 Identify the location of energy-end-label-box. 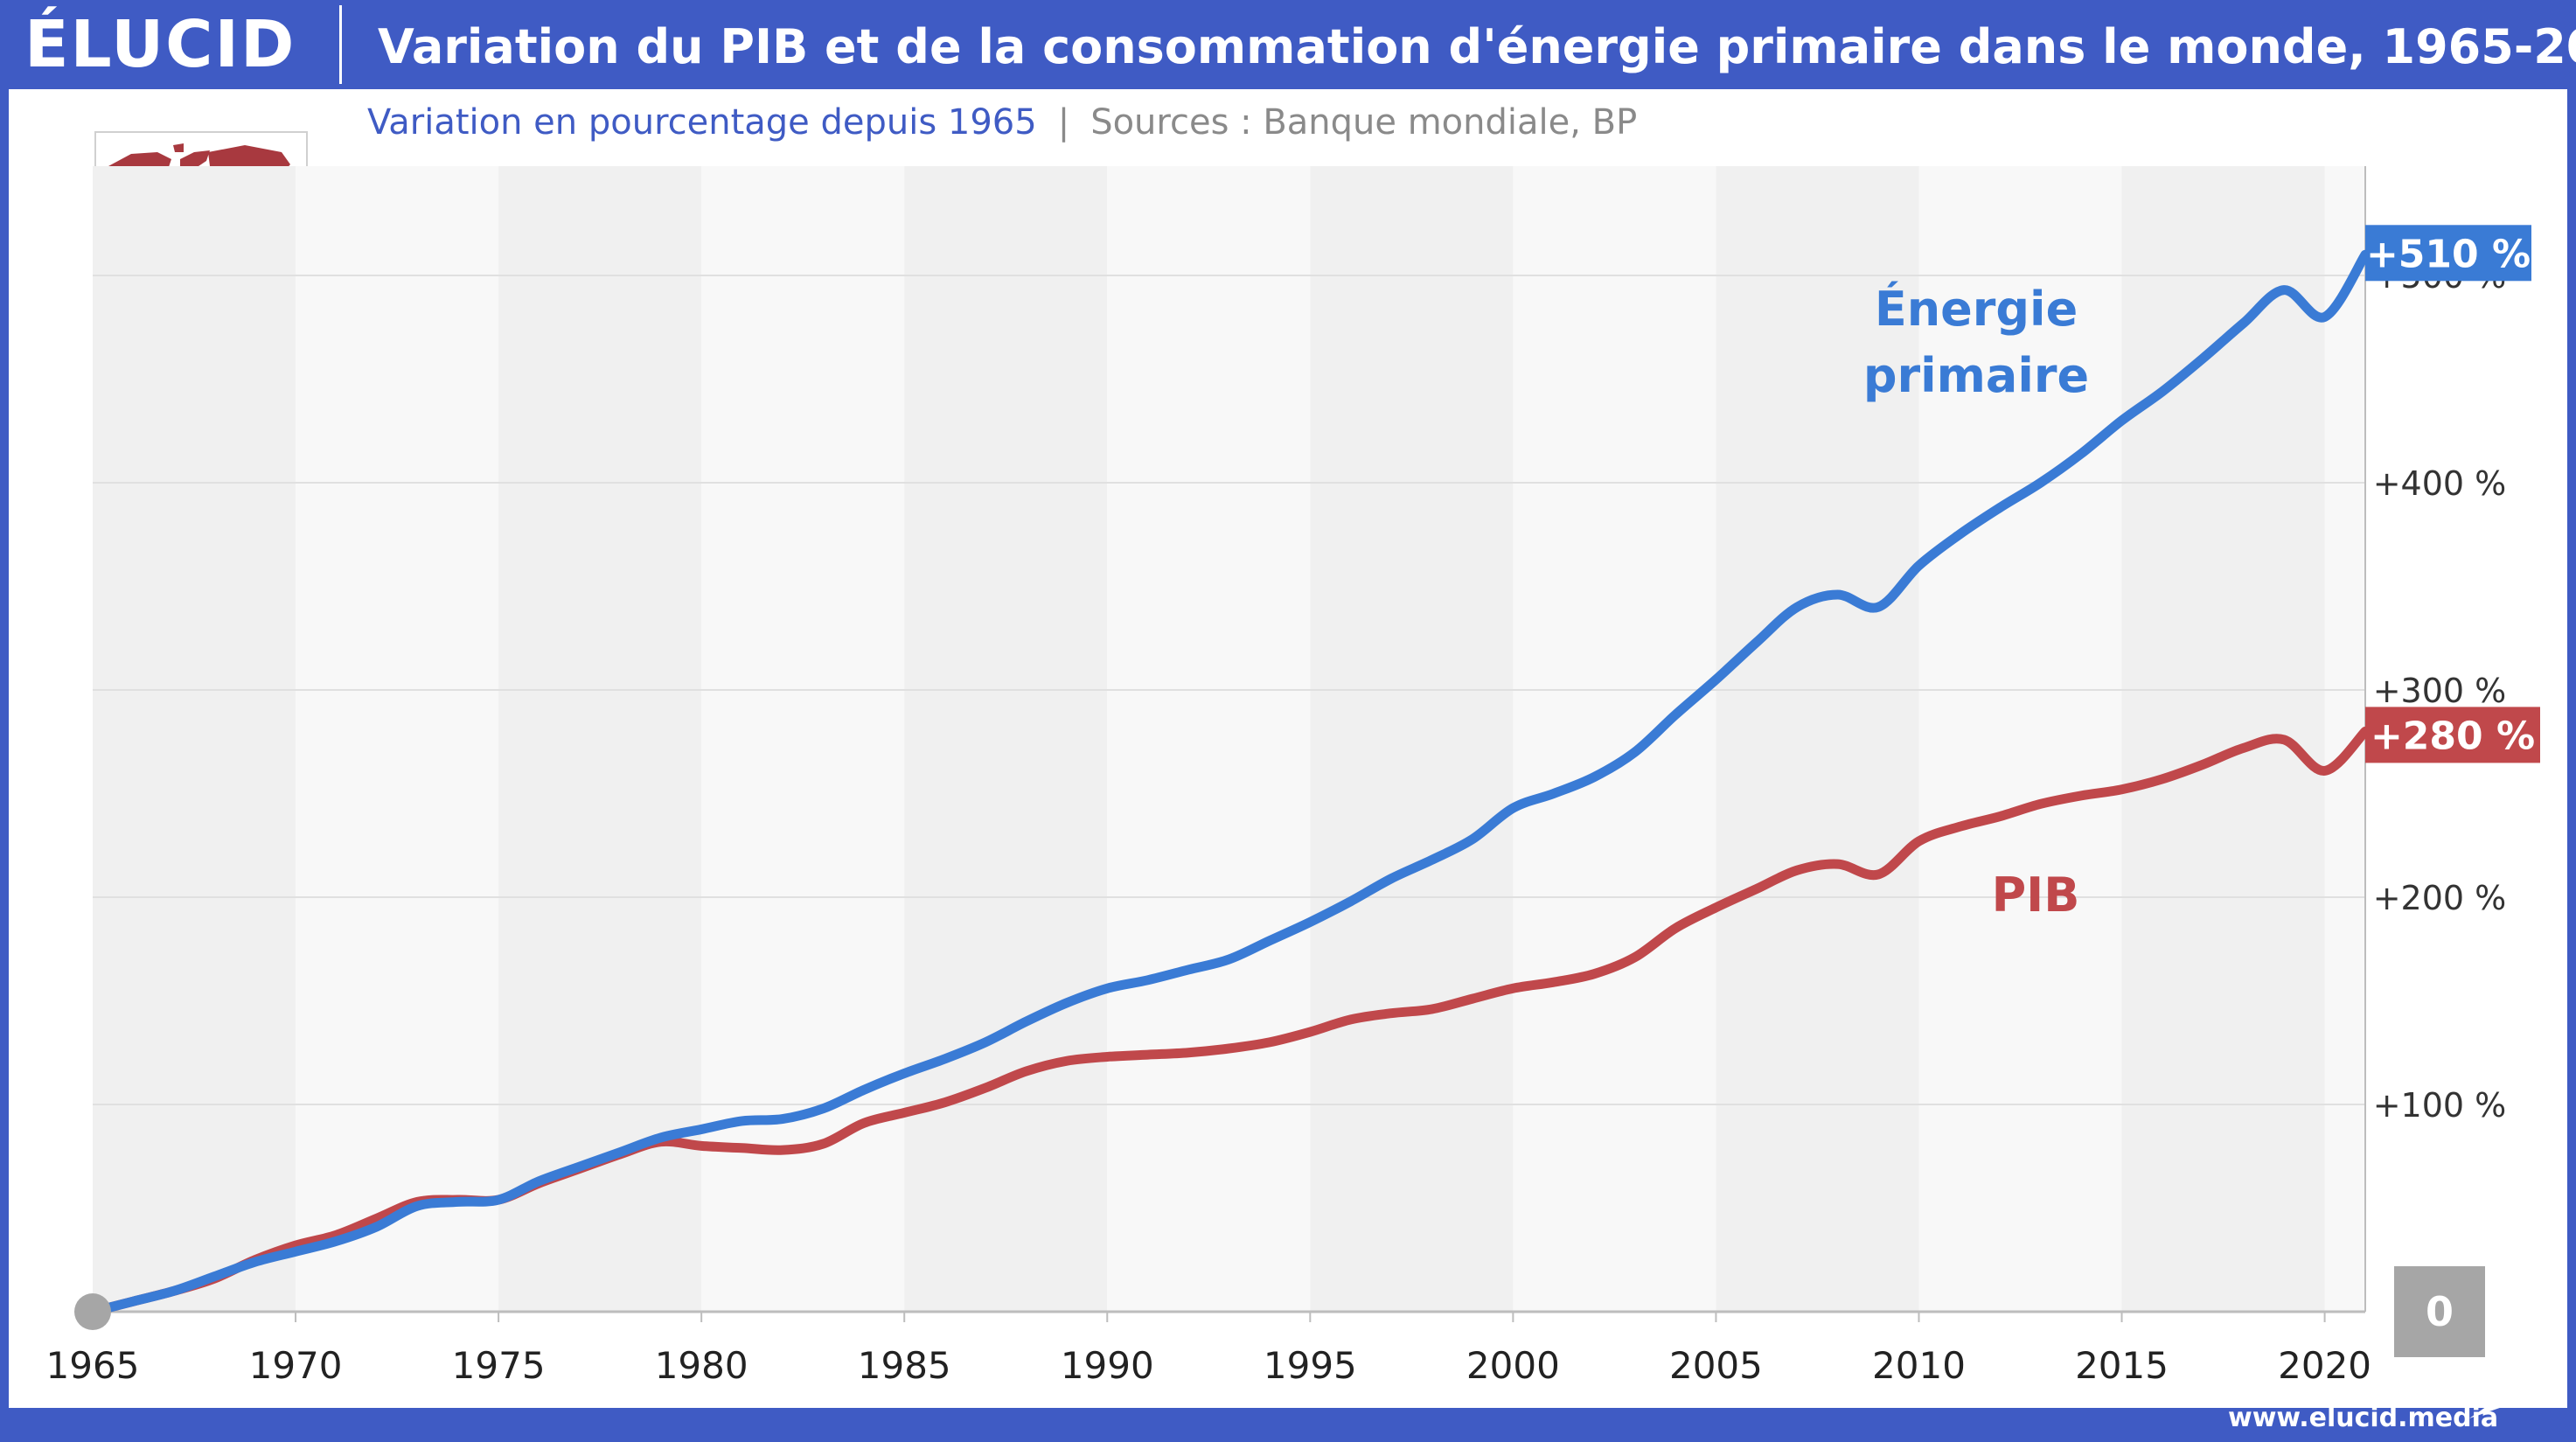
(2448, 253).